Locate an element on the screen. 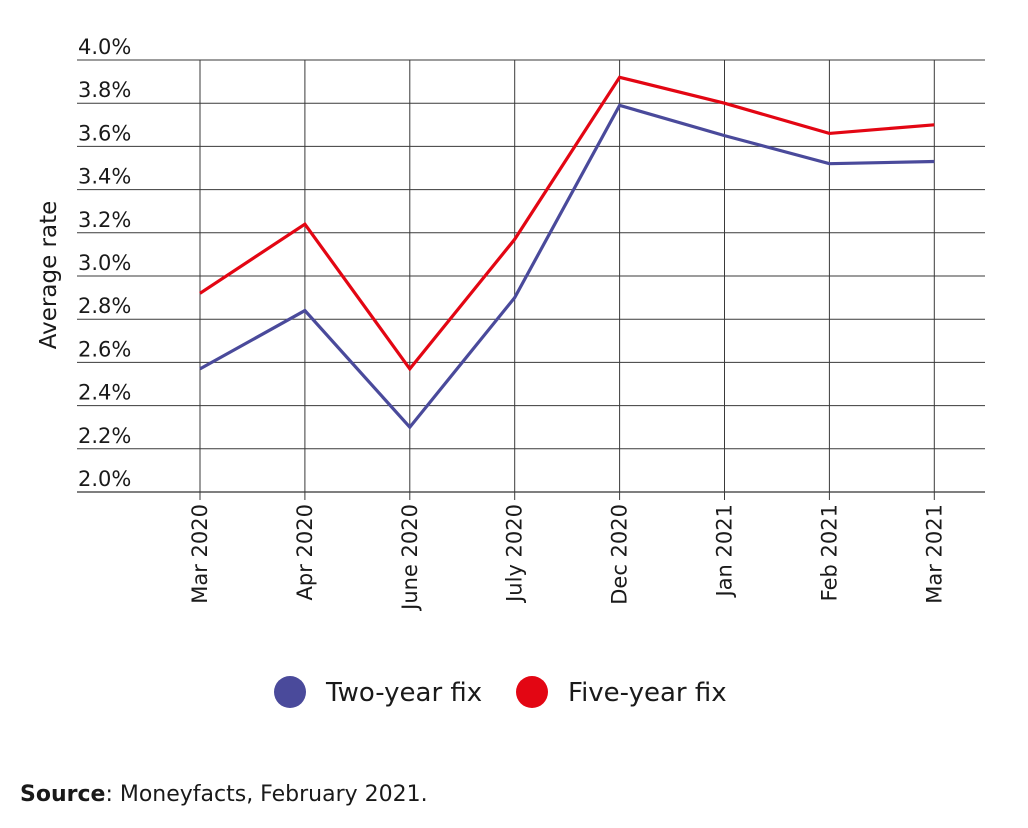  y-tick-label: 2.2% is located at coordinates (104, 436).